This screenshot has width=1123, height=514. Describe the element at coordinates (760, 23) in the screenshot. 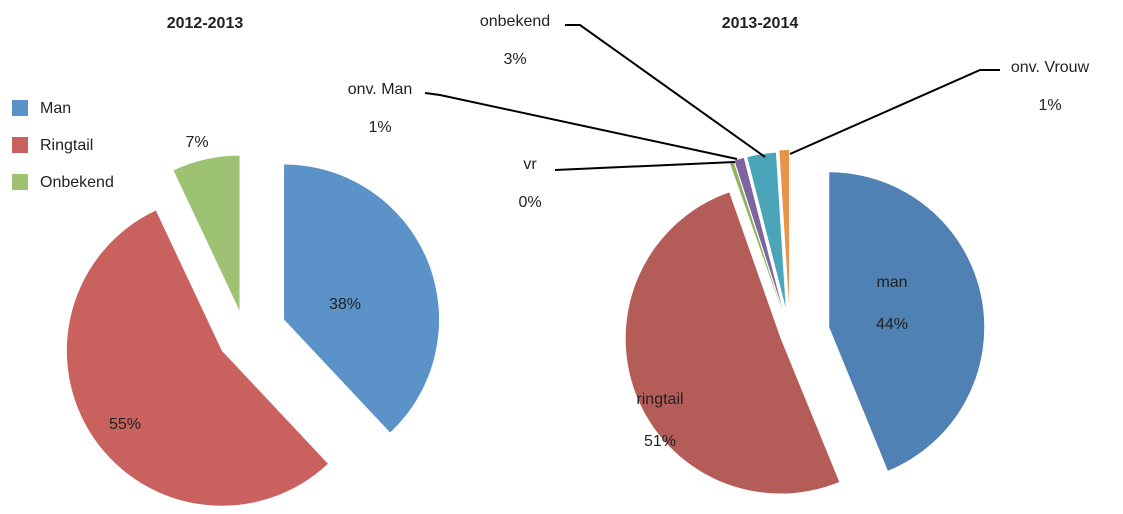

I see `chart-title: 2013-2014` at that location.